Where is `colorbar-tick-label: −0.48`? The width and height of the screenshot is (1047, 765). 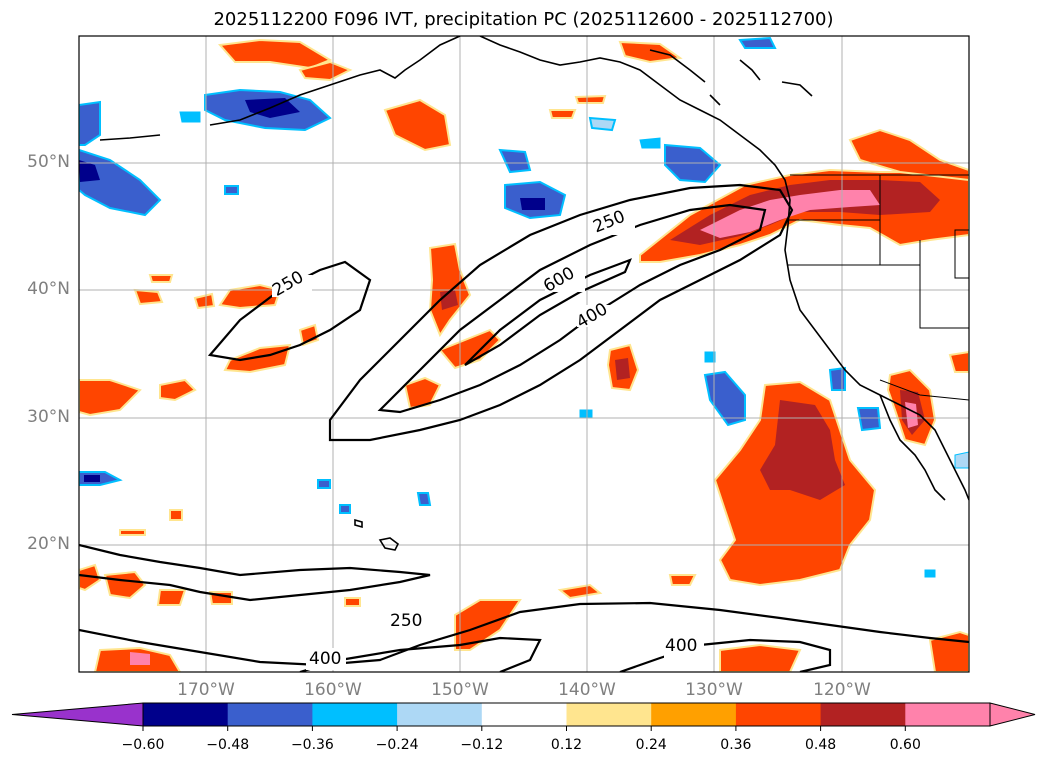 colorbar-tick-label: −0.48 is located at coordinates (228, 745).